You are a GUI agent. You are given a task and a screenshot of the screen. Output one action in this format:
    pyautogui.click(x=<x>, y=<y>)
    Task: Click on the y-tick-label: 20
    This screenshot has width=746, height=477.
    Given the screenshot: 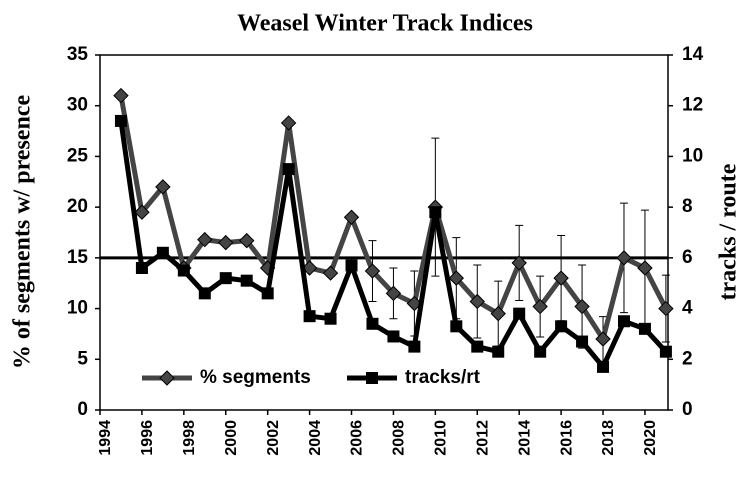 What is the action you would take?
    pyautogui.click(x=77, y=206)
    